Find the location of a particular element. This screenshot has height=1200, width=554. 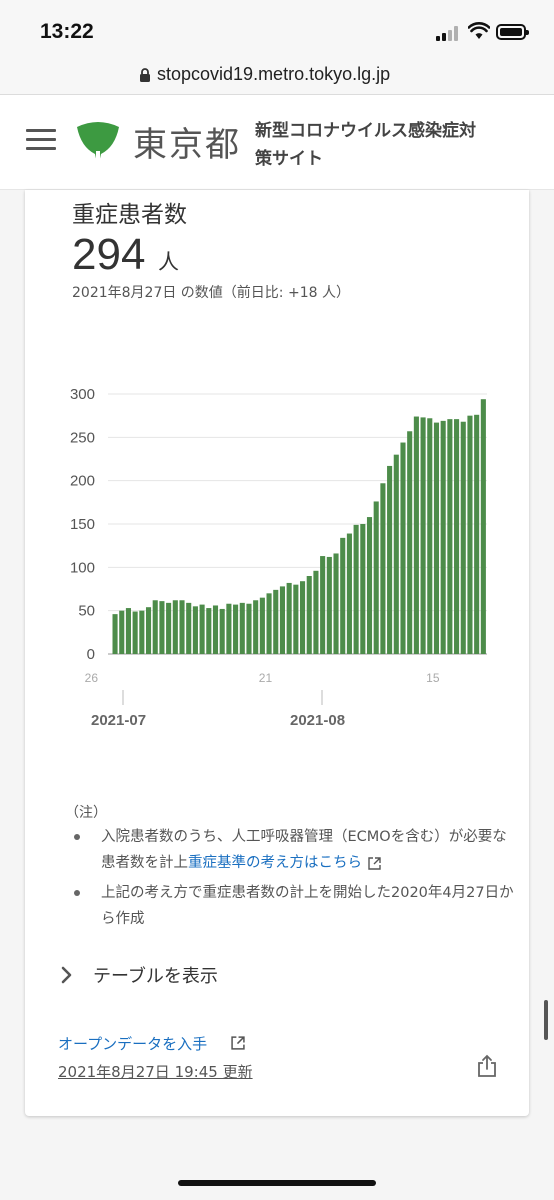

note-text: 上記の考え方で重症患者数の計上を開始した2020年4月27日から作成 is located at coordinates (307, 906).